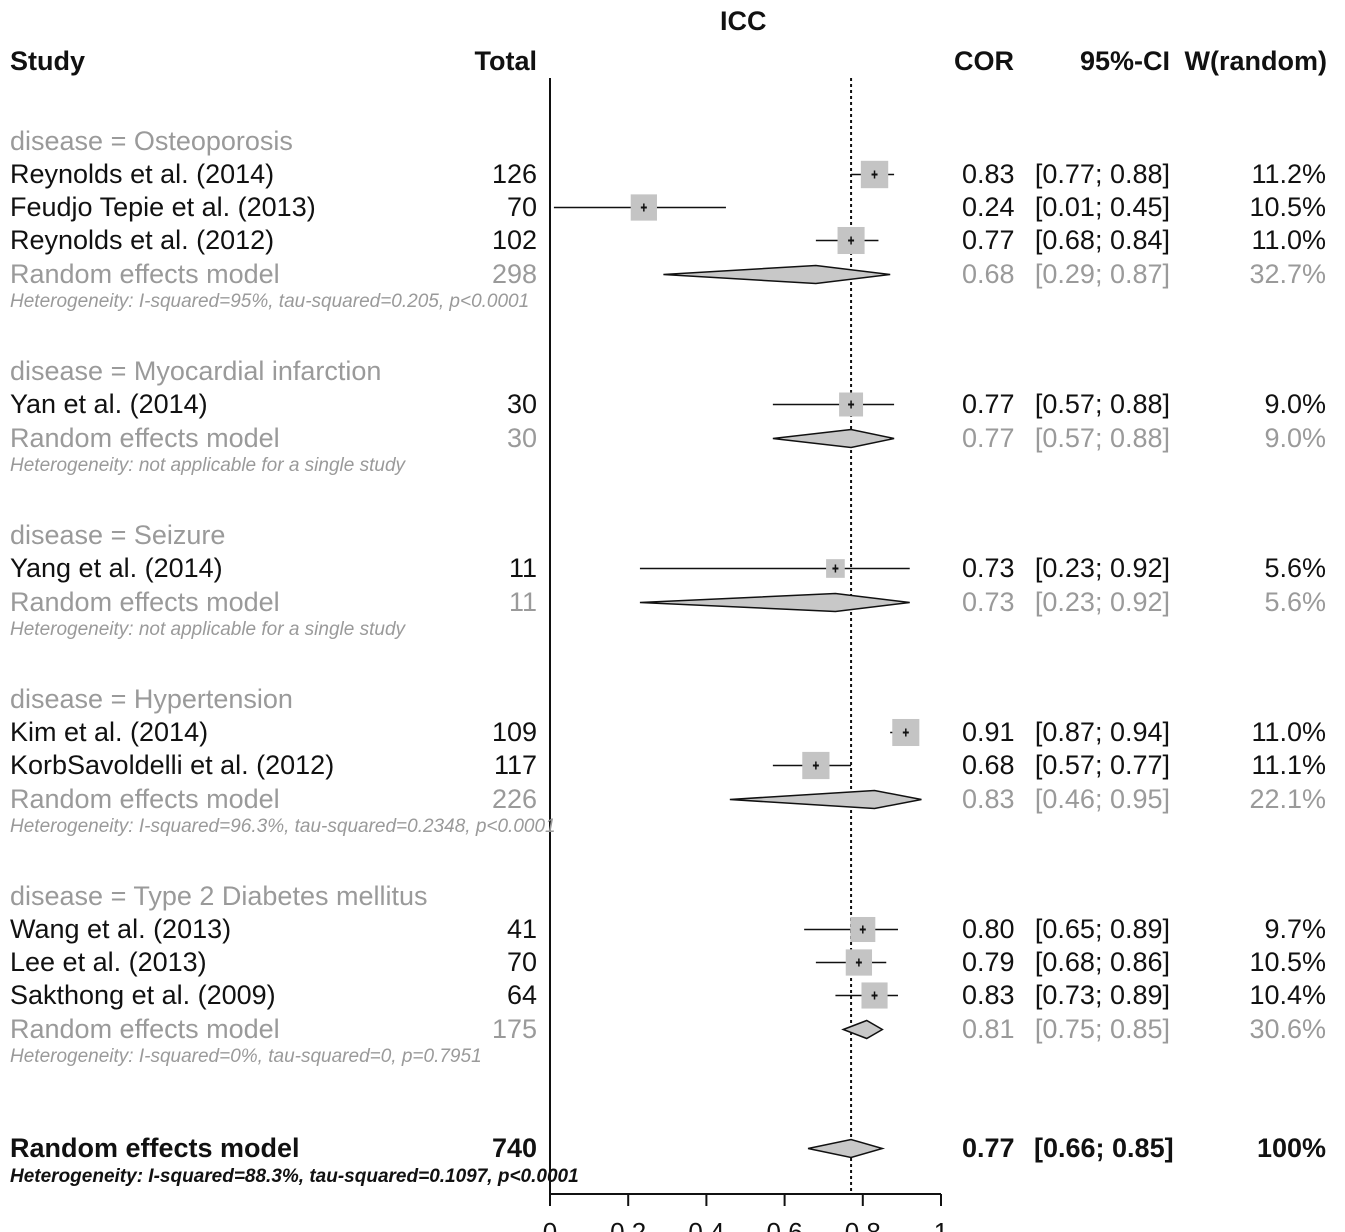 This screenshot has width=1345, height=1232. I want to click on study-name: Sakthong et al. (2009), so click(143, 995).